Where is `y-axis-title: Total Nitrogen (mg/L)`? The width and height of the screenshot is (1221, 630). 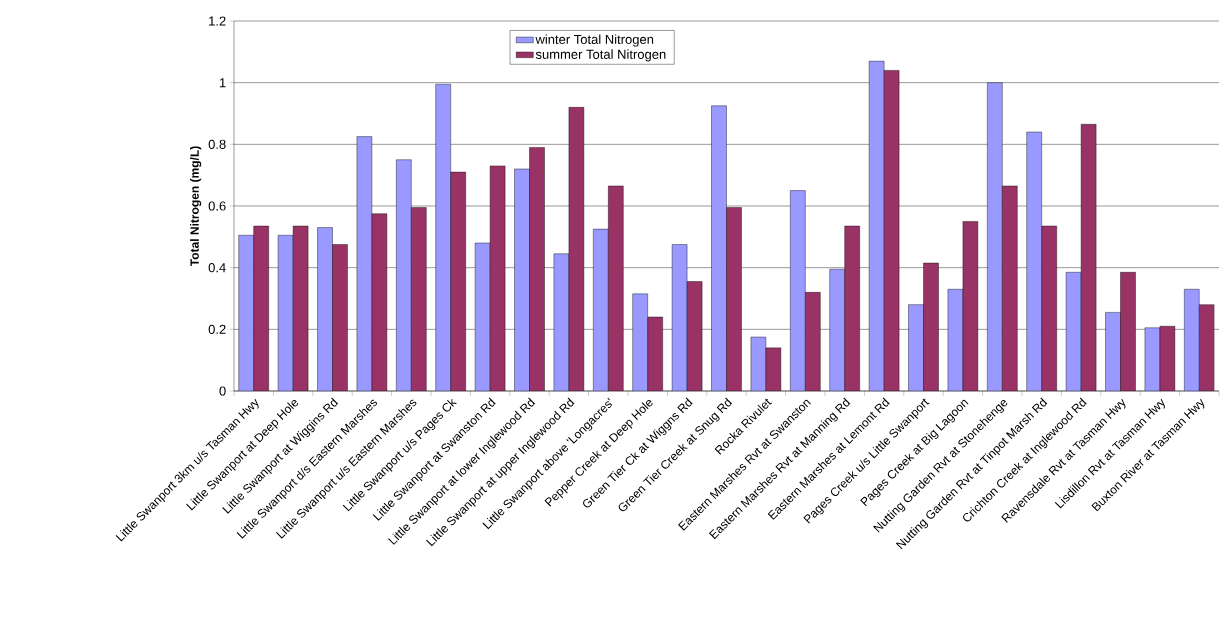 y-axis-title: Total Nitrogen (mg/L) is located at coordinates (196, 206).